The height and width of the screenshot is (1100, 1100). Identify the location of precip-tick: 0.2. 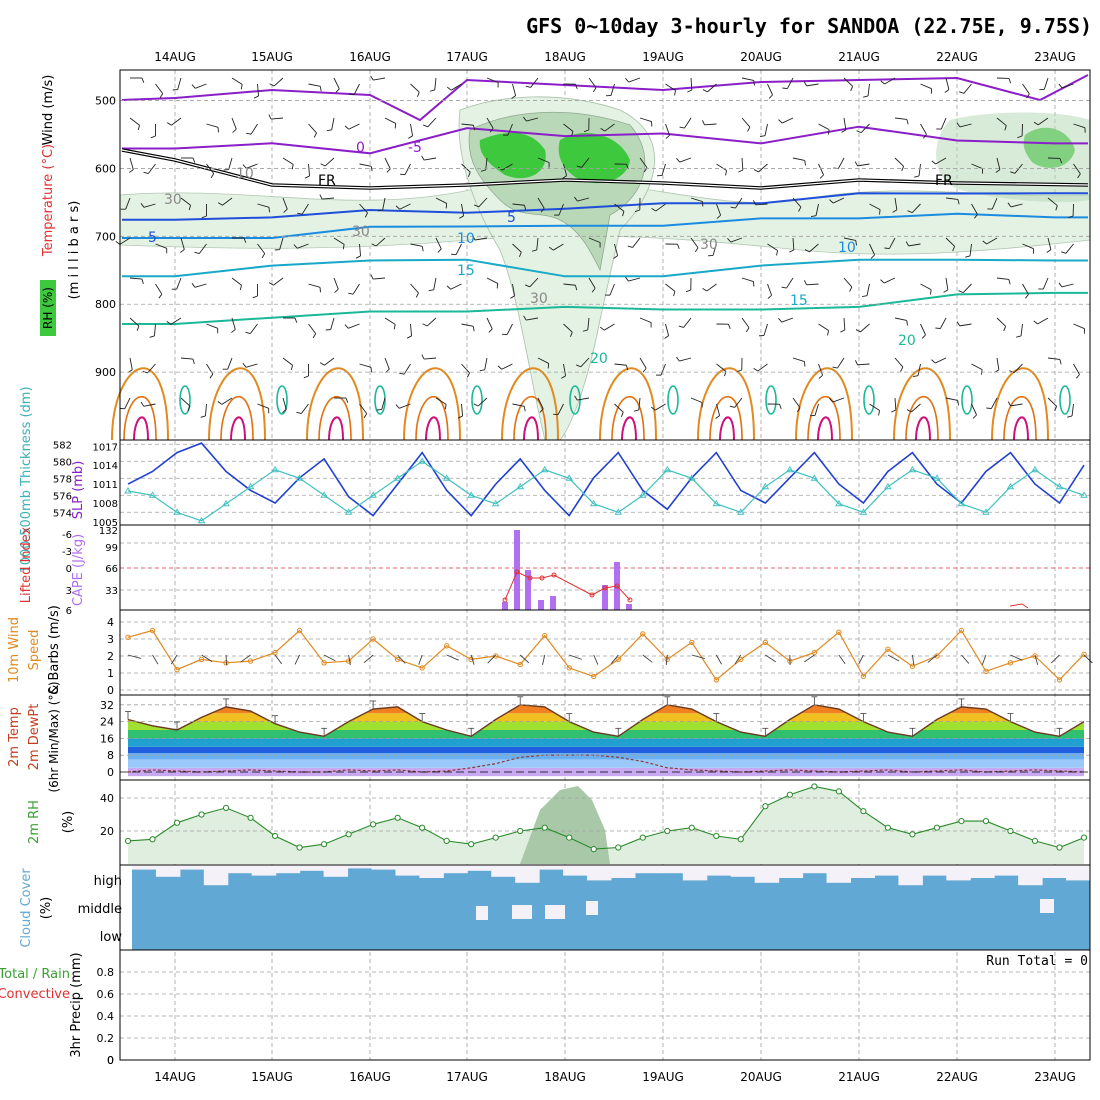
(106, 1038).